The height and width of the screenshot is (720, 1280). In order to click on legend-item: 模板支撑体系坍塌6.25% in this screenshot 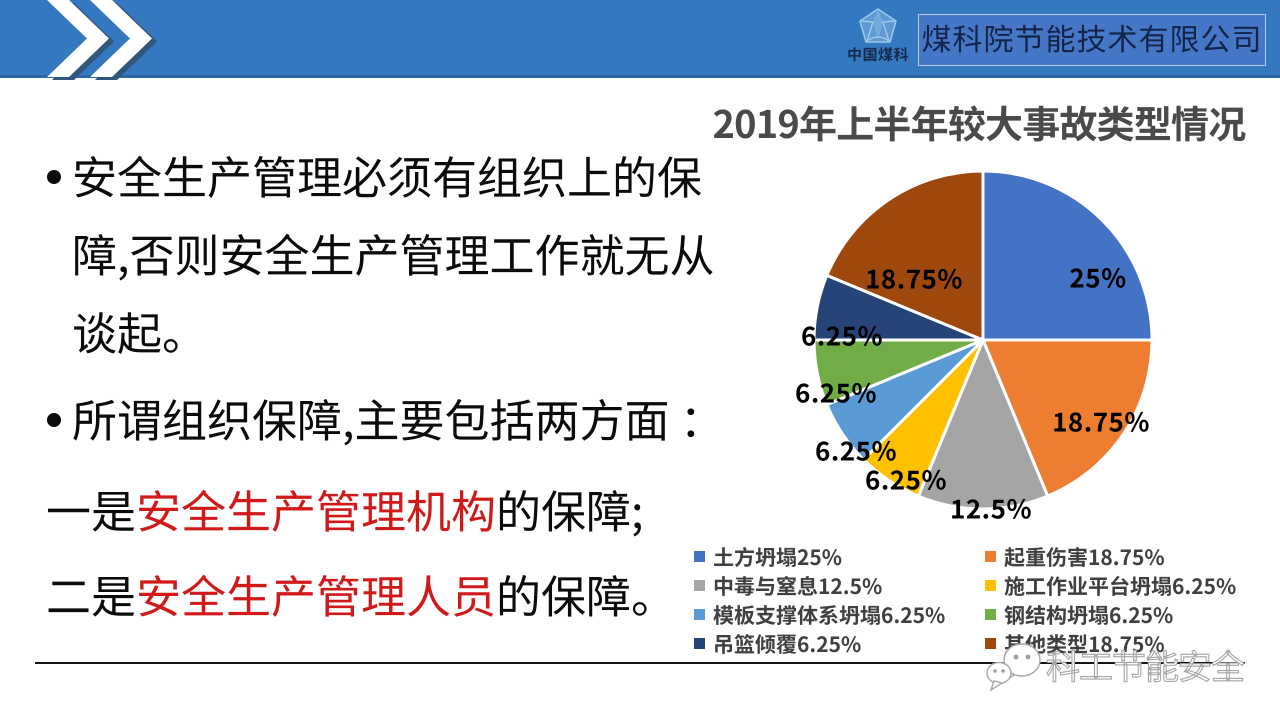, I will do `click(820, 614)`.